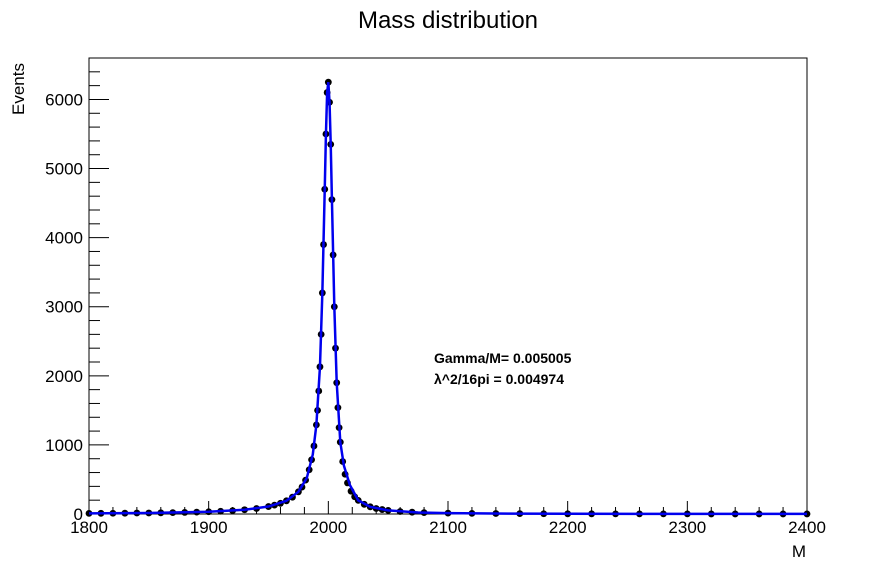 The image size is (896, 572). Describe the element at coordinates (503, 358) in the screenshot. I see `annotation-gamma: Gamma/M= 0.005005` at that location.